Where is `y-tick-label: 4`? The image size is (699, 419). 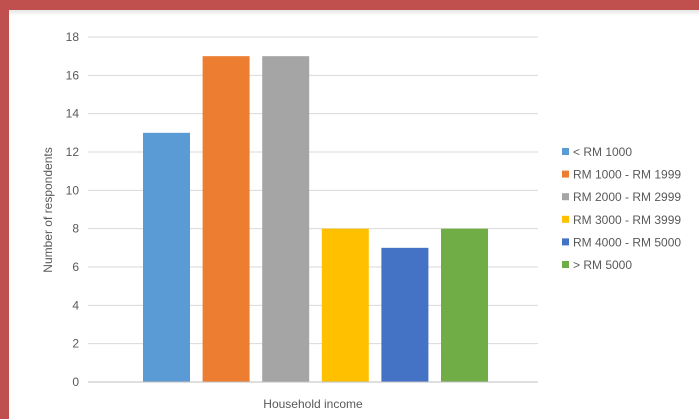
y-tick-label: 4 is located at coordinates (75, 305).